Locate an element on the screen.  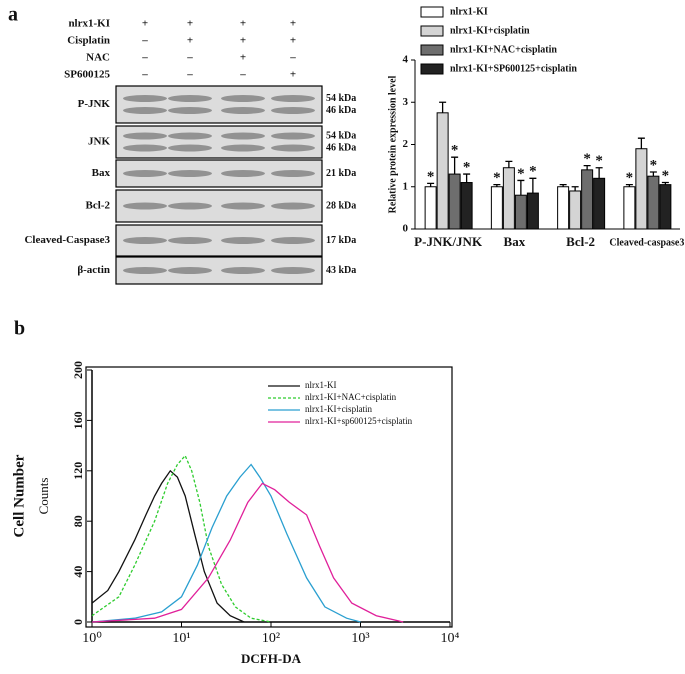
x-tick-label: P-JNK/JNK is located at coordinates (448, 241).